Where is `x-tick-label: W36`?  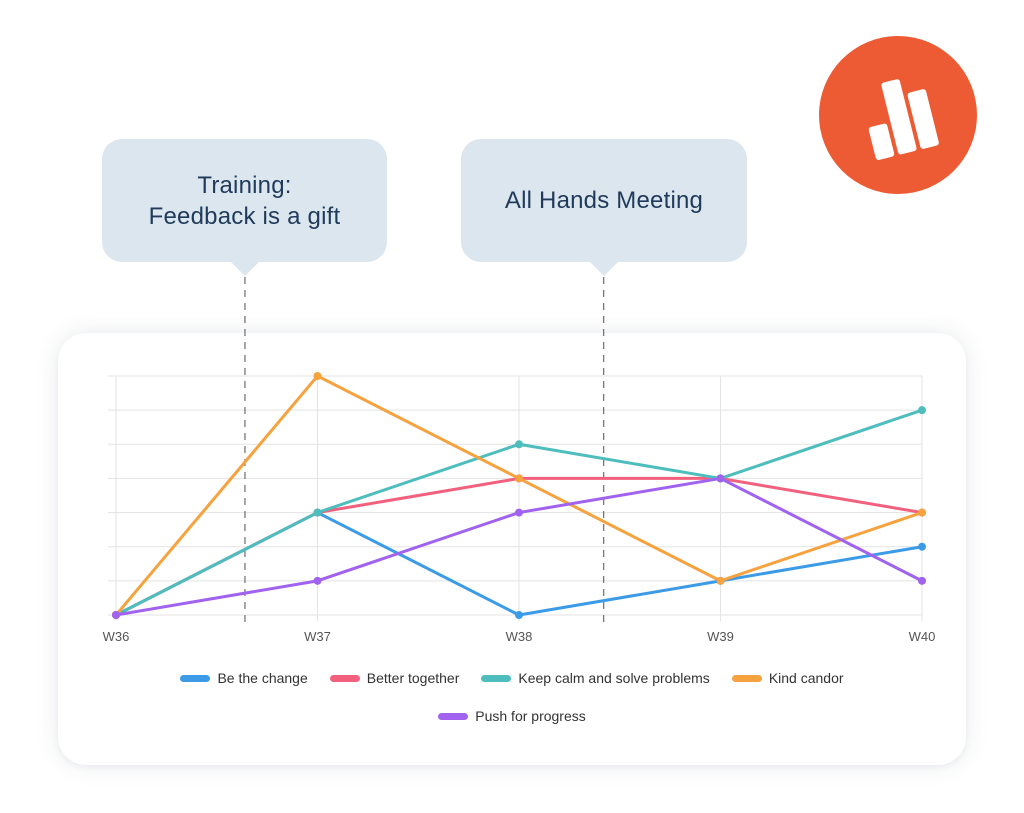
x-tick-label: W36 is located at coordinates (116, 636).